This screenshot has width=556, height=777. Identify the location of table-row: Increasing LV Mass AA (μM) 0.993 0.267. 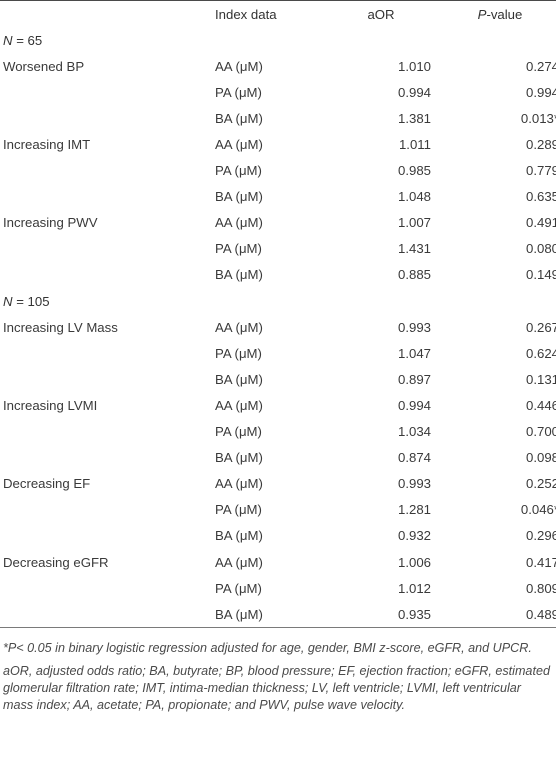
(278, 327).